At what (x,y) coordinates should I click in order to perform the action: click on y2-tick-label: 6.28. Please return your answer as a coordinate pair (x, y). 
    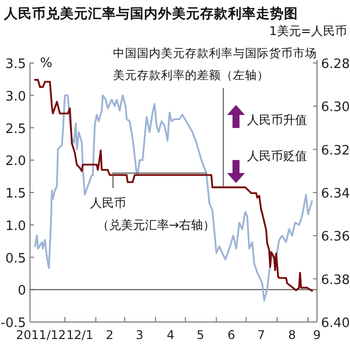
    Looking at the image, I should click on (335, 64).